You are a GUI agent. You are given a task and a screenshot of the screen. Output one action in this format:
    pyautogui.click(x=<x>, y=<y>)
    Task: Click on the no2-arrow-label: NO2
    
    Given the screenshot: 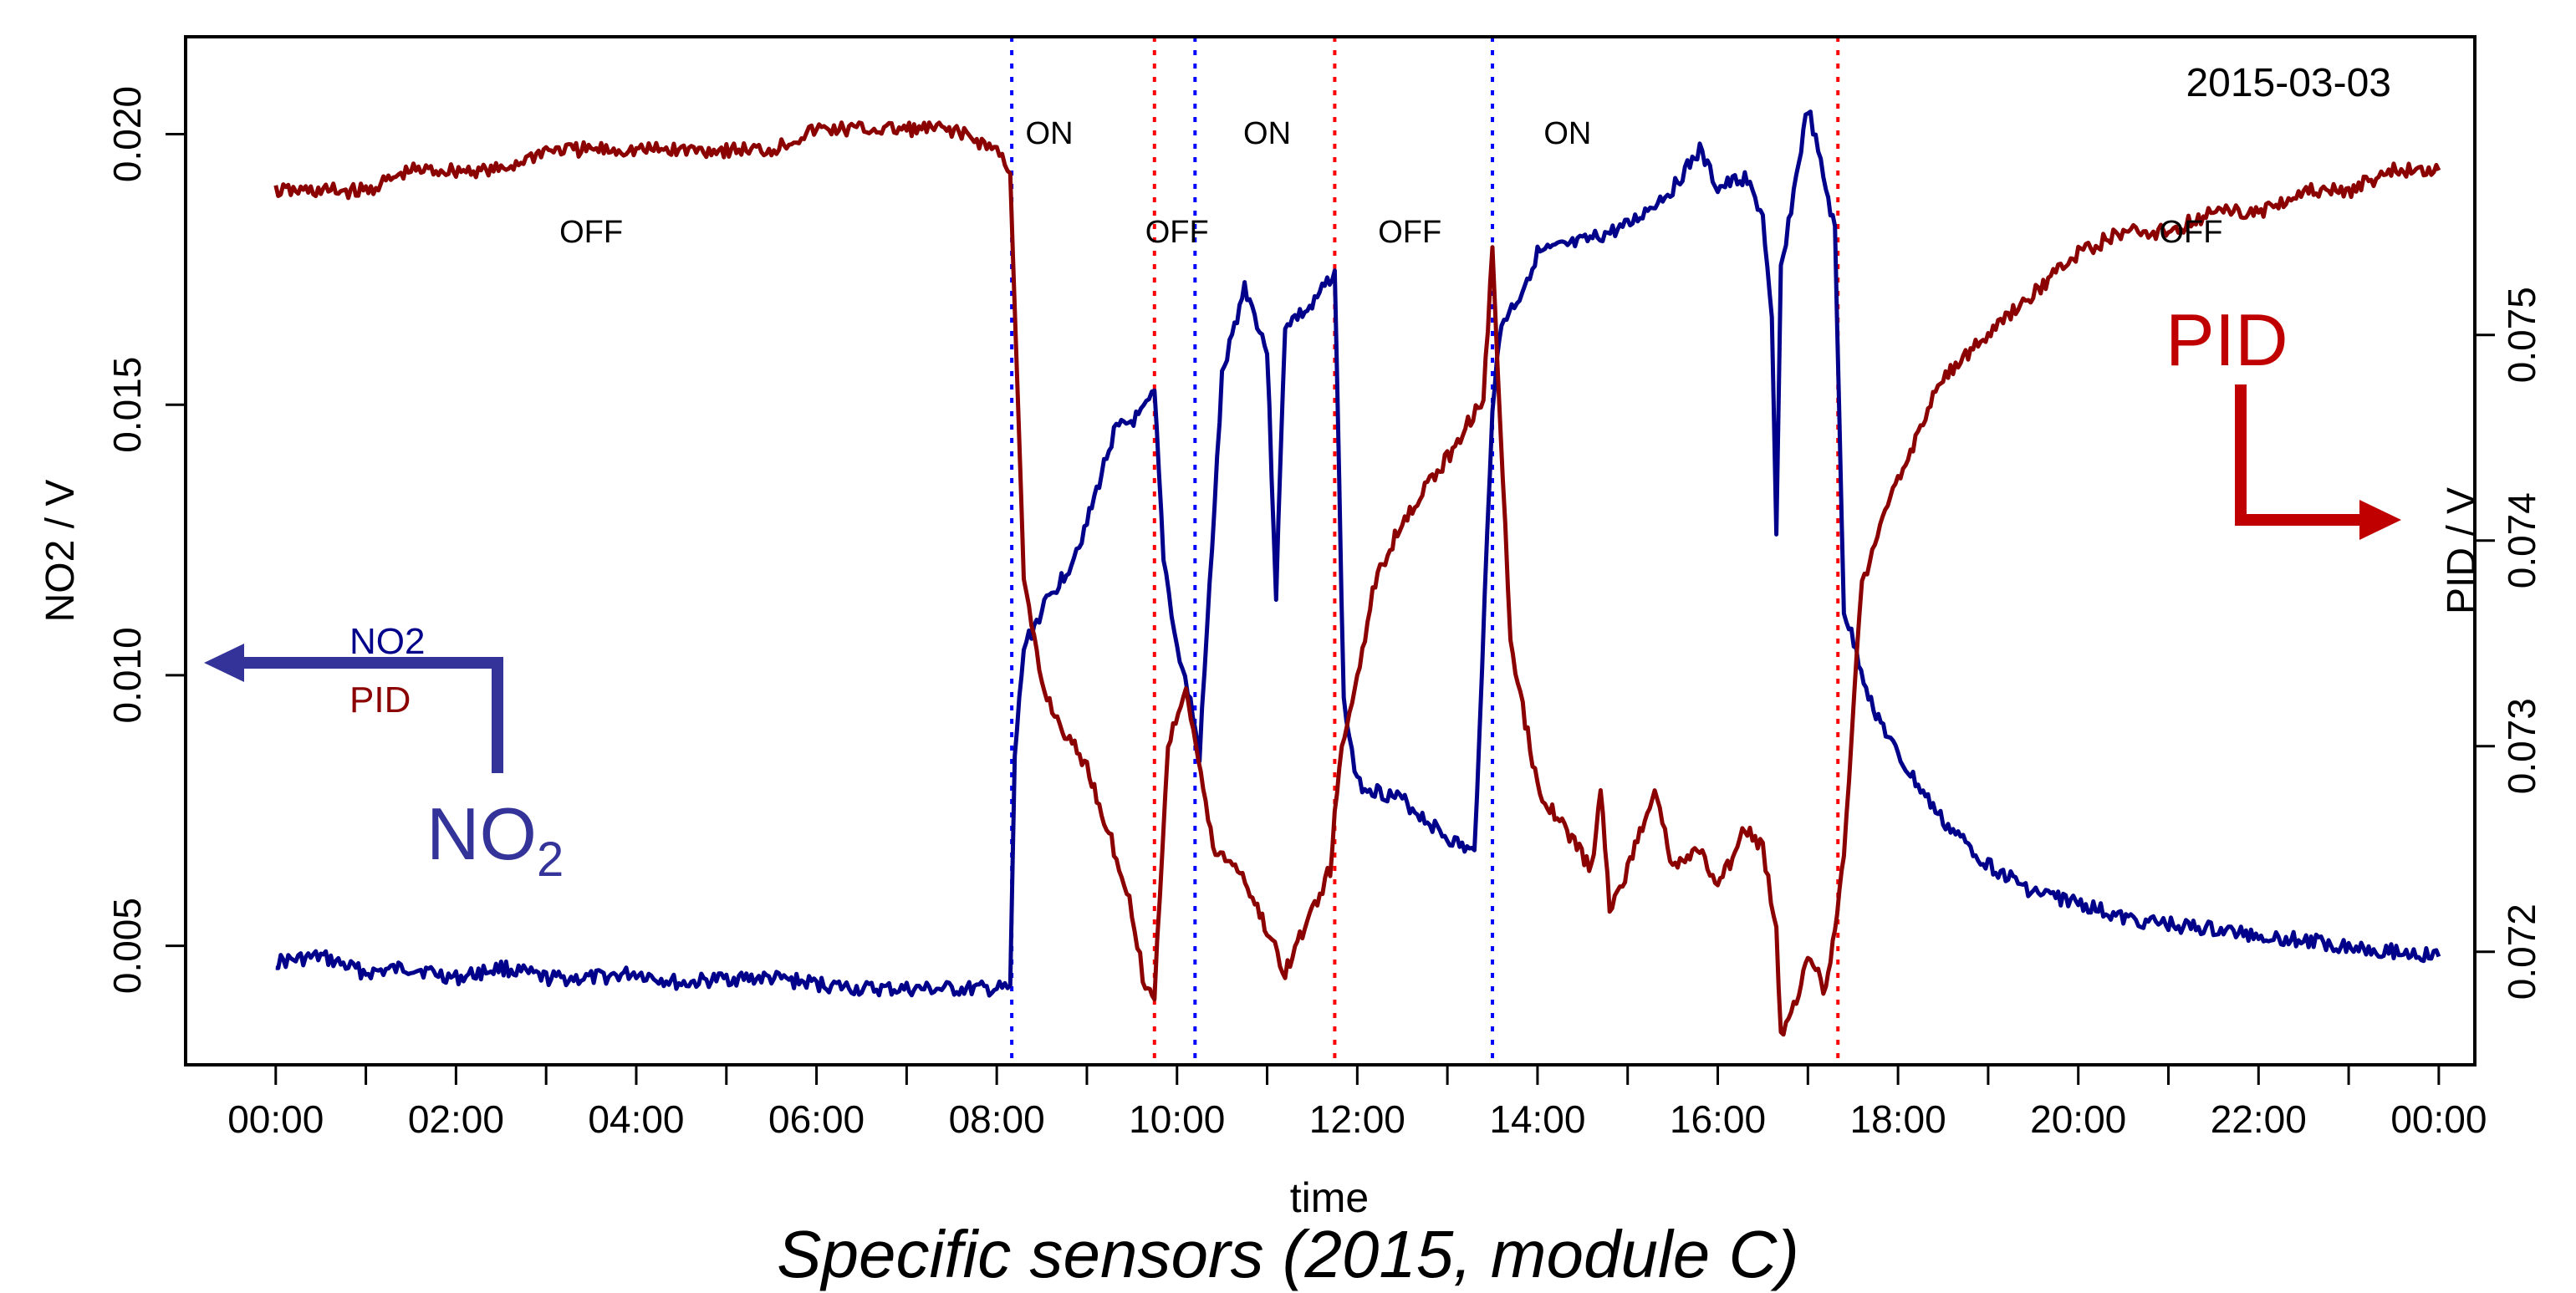 What is the action you would take?
    pyautogui.click(x=495, y=839)
    